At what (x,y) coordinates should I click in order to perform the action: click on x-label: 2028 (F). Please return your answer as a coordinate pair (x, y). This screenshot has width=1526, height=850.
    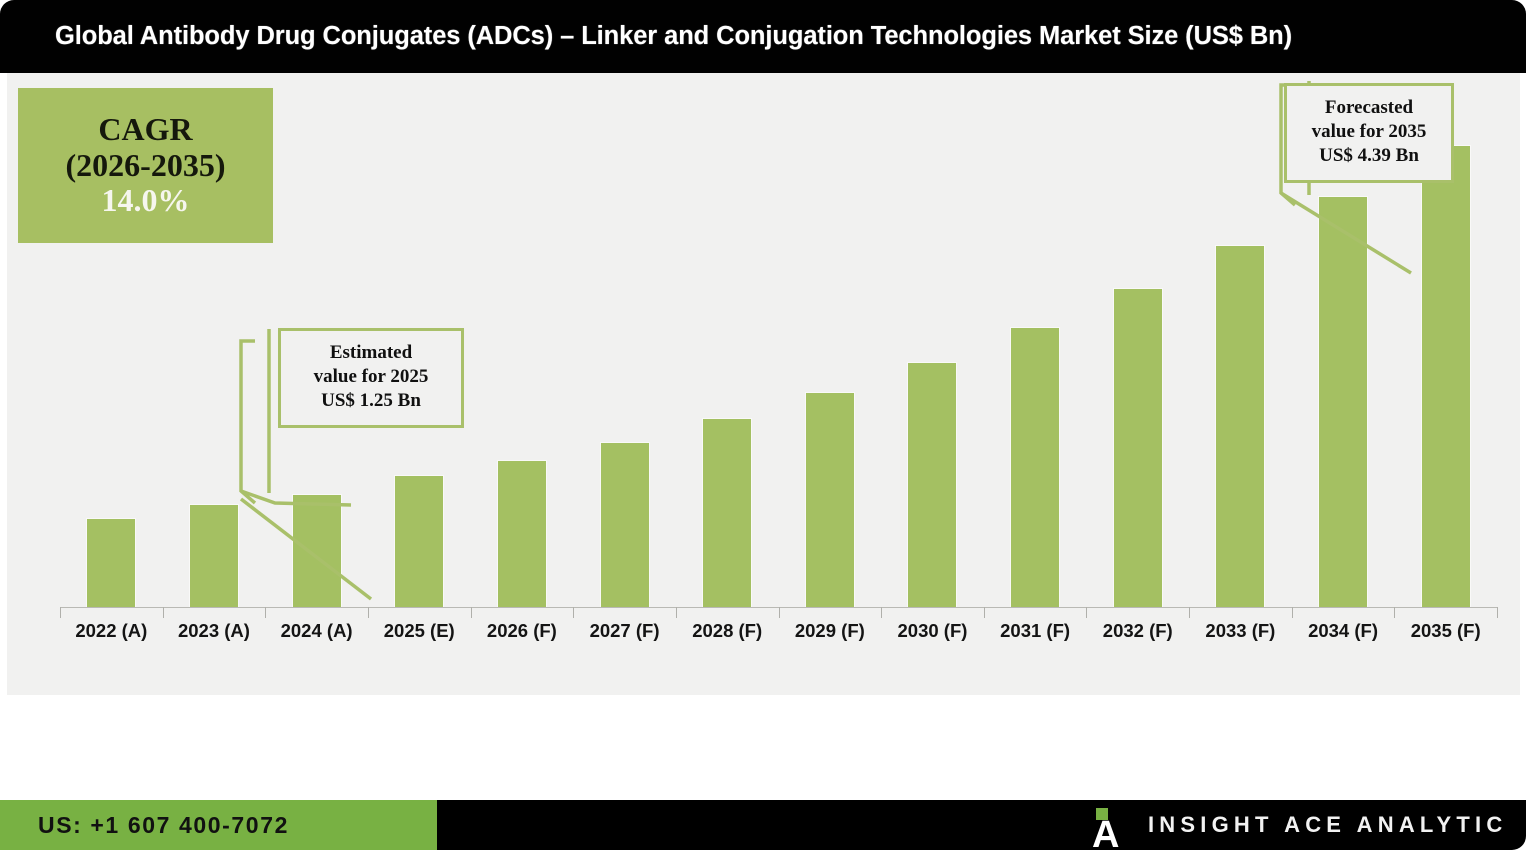
    Looking at the image, I should click on (727, 630).